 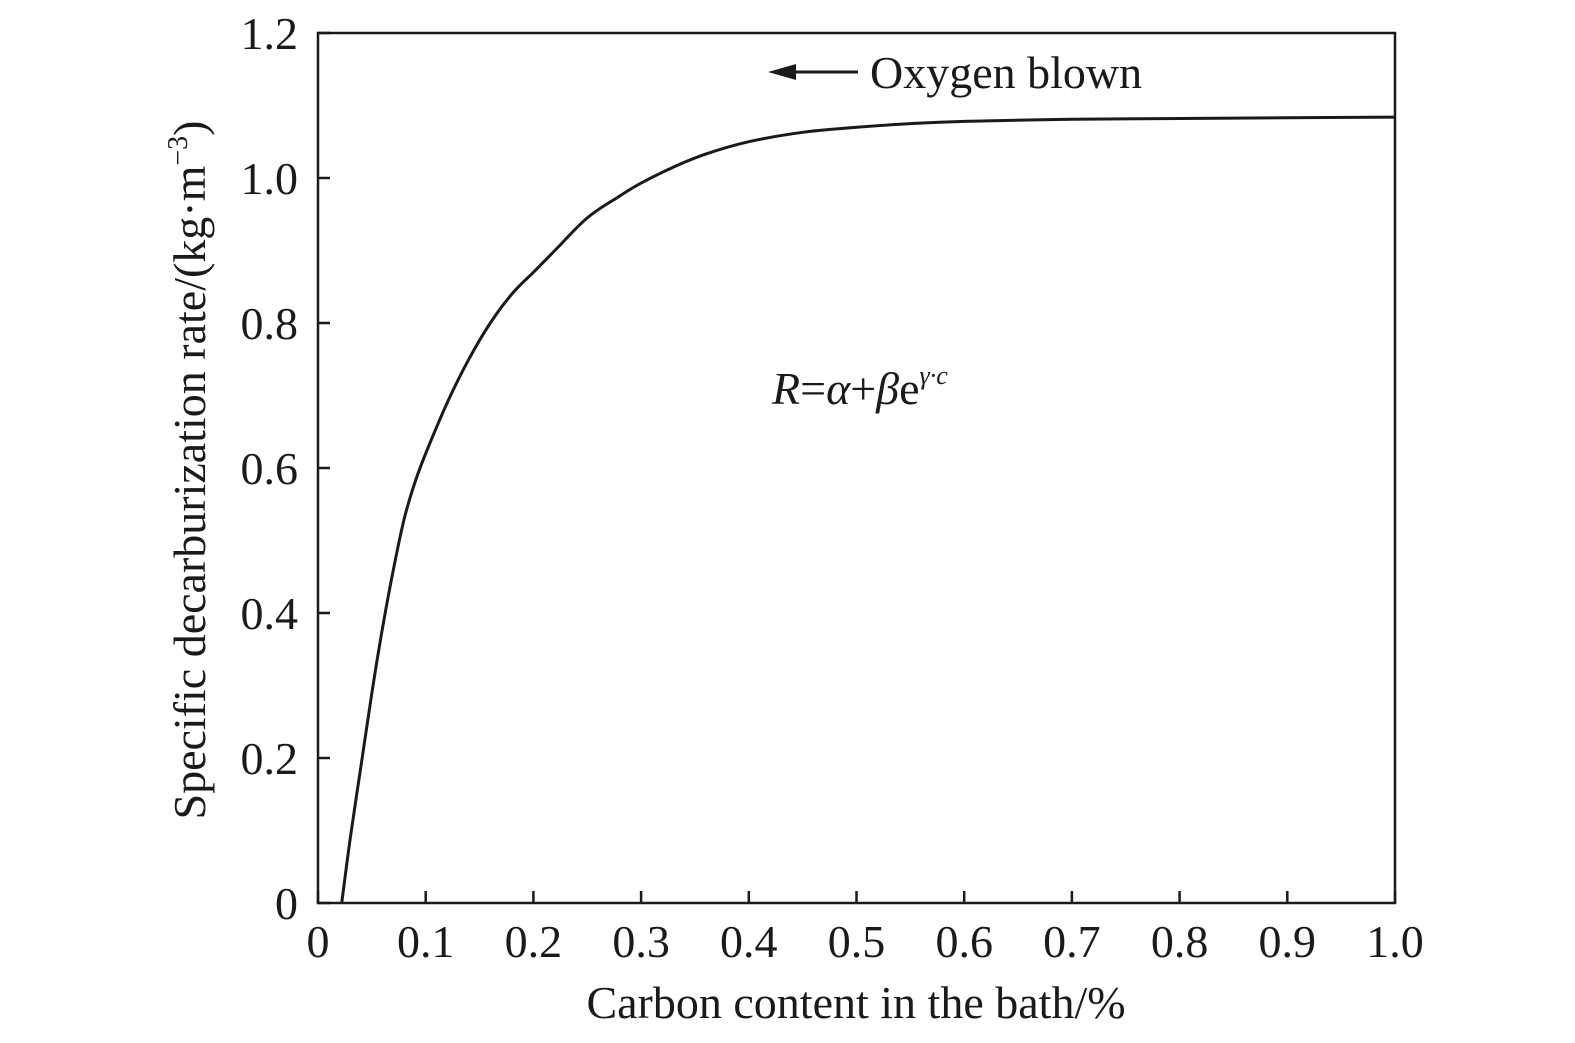 I want to click on formula-beta: β, so click(x=887, y=388).